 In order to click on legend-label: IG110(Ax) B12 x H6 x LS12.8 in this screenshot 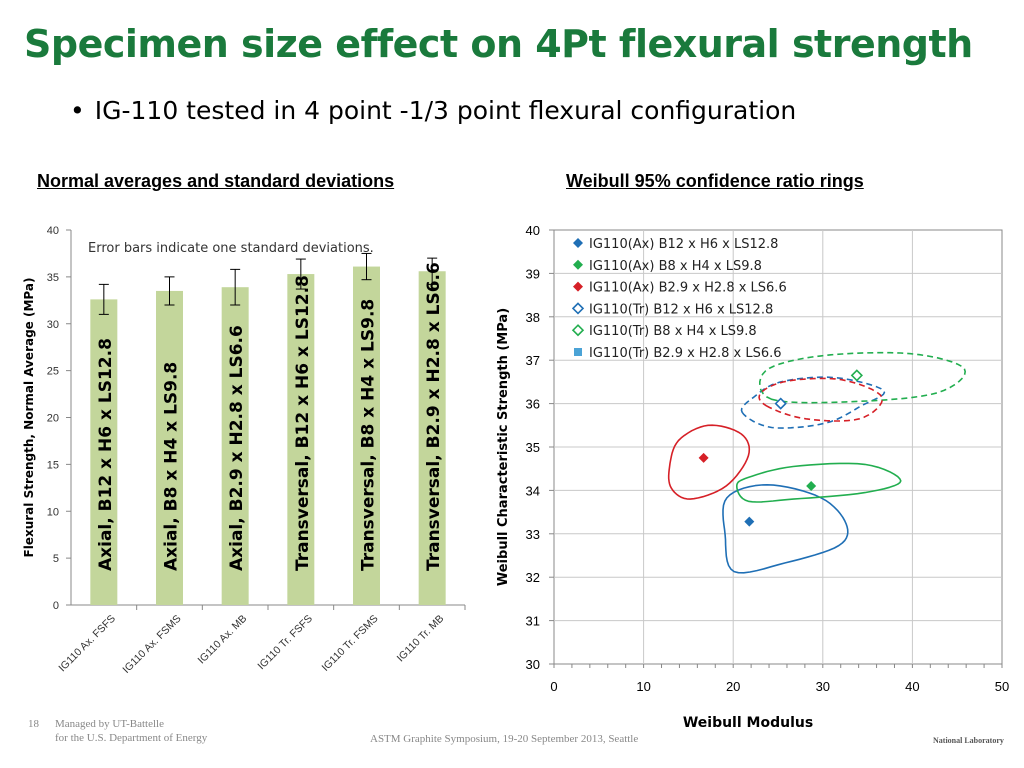, I will do `click(683, 244)`.